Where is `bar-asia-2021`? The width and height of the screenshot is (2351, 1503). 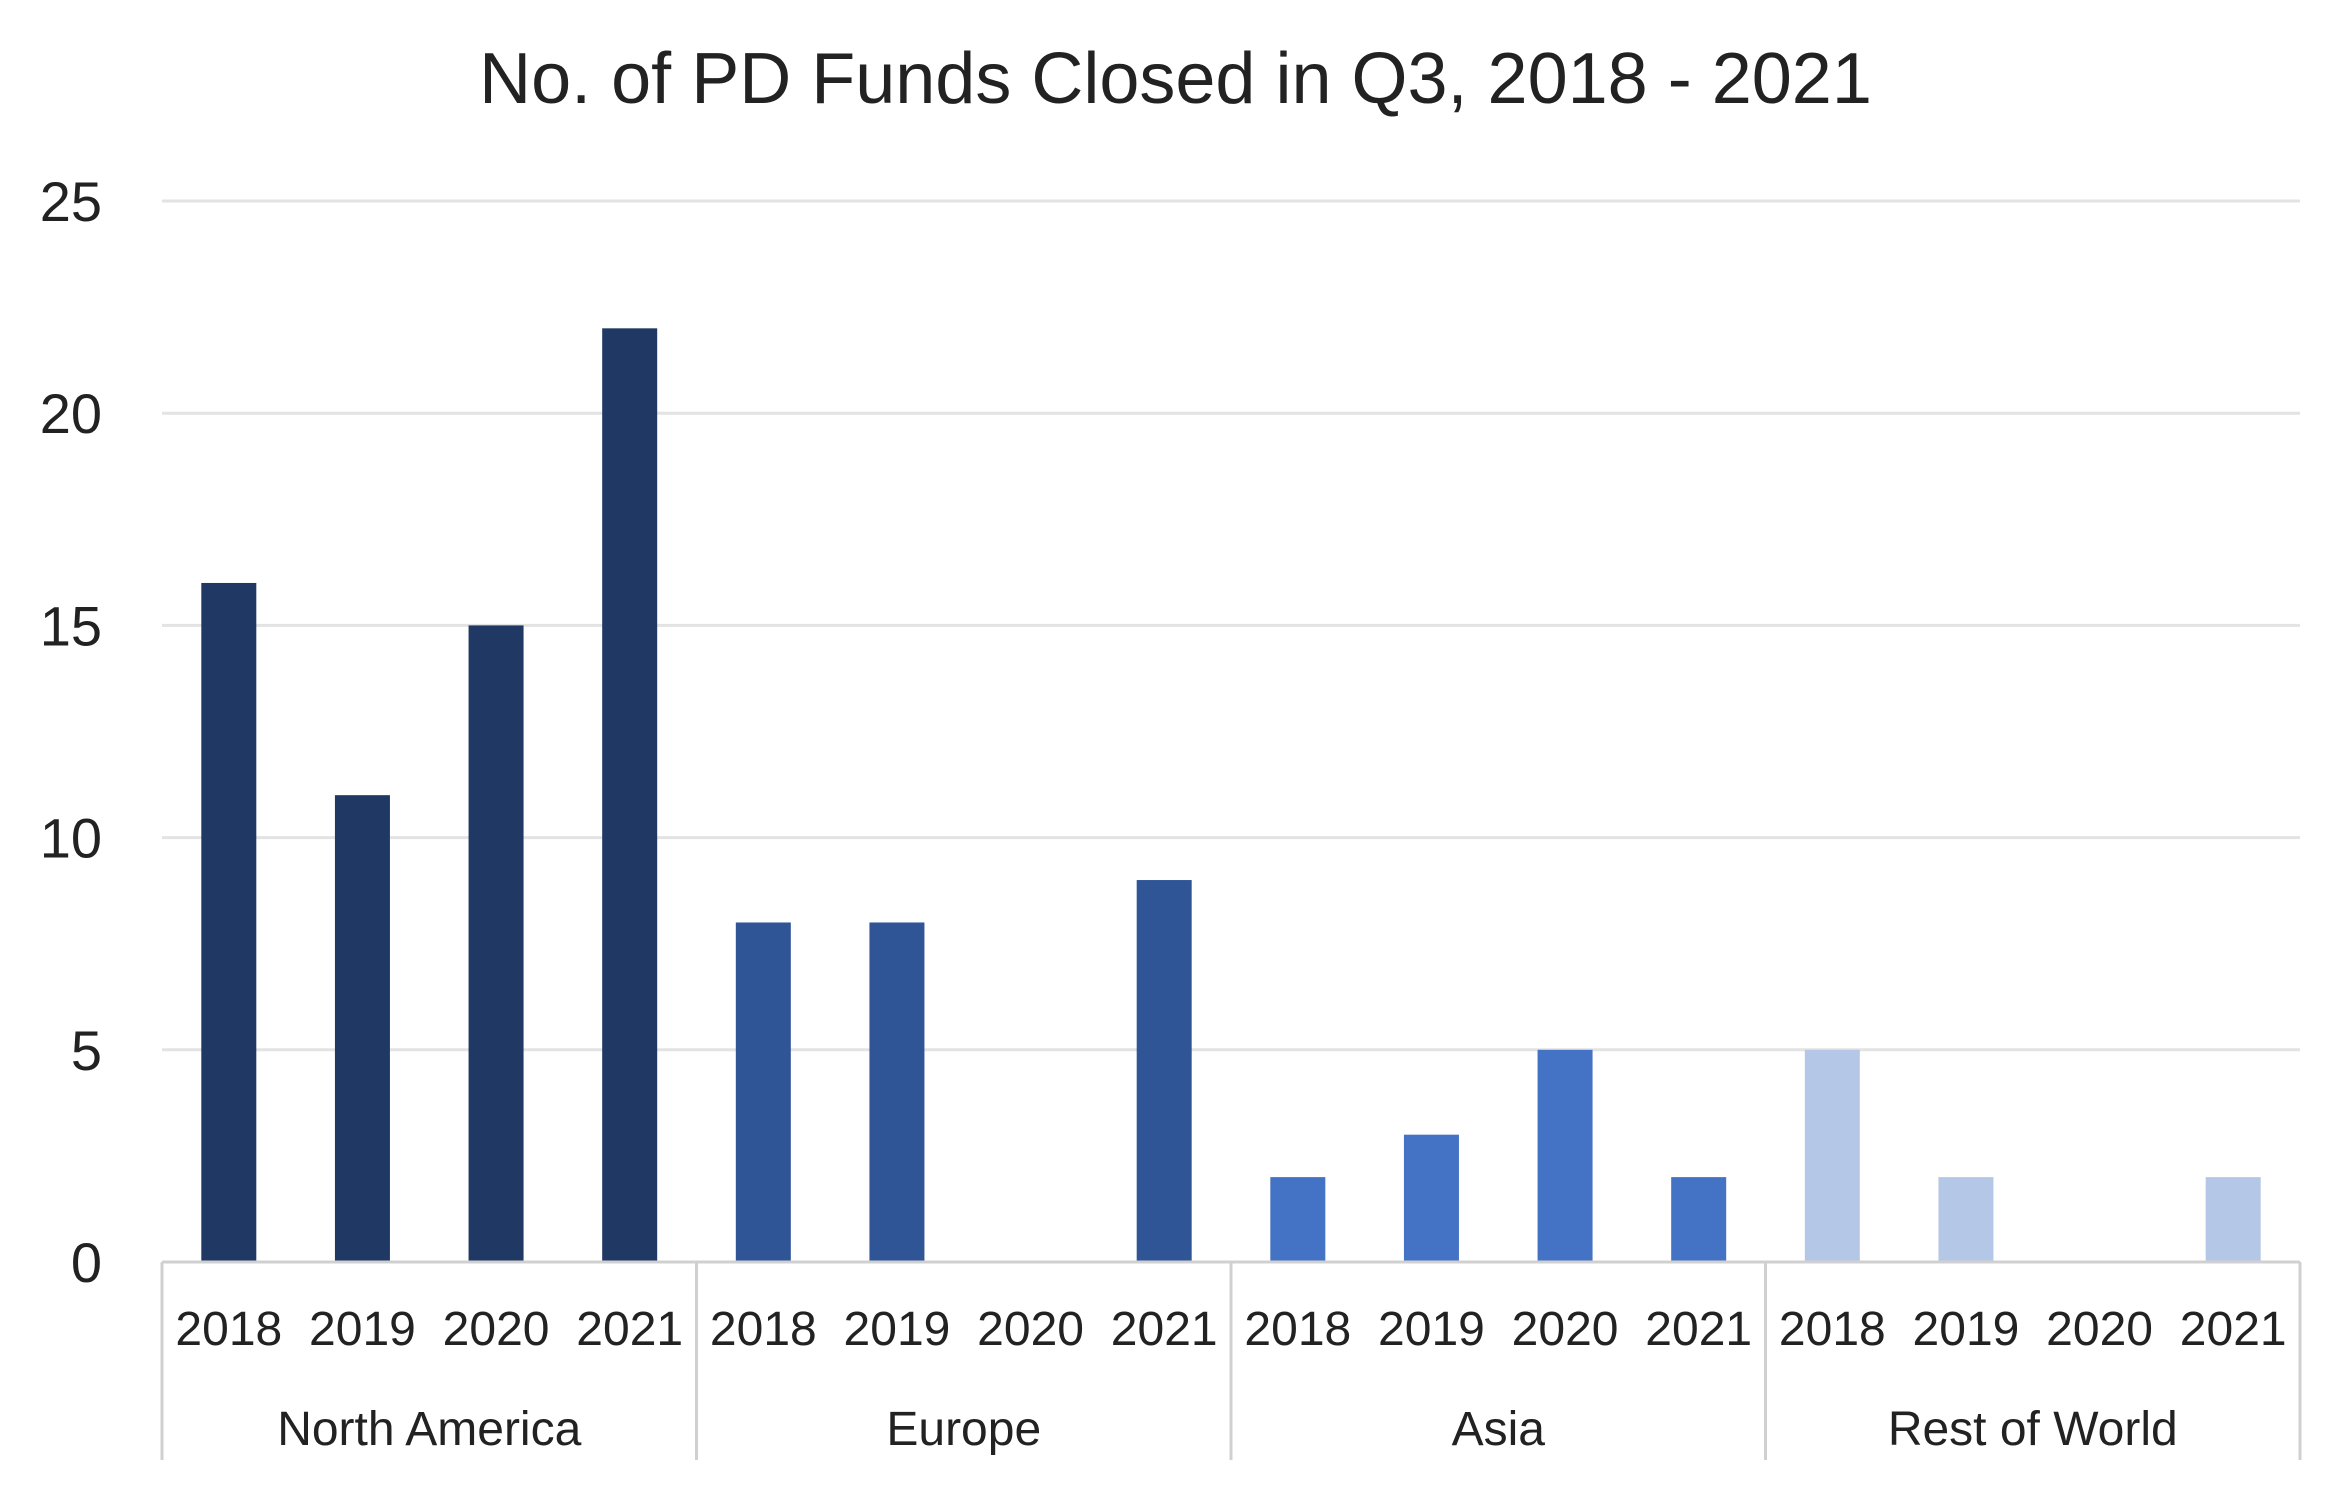
bar-asia-2021 is located at coordinates (1699, 1219).